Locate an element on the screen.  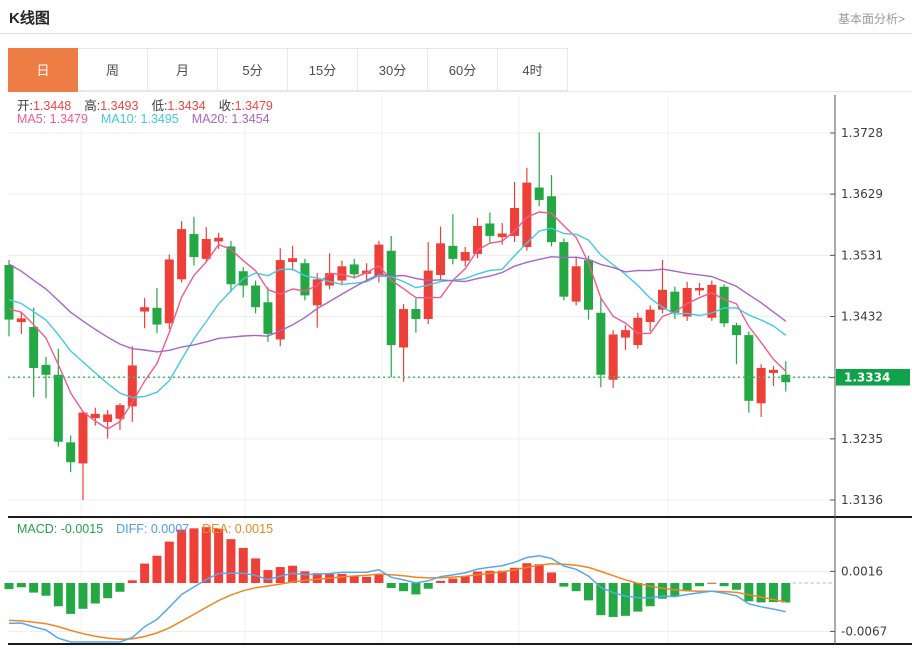
legend-item: MA10: 1.3495 is located at coordinates (139, 119).